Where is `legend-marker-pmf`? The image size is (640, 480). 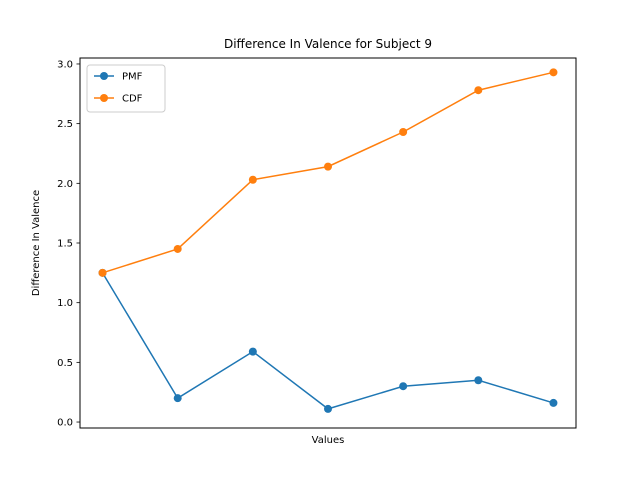
legend-marker-pmf is located at coordinates (104, 76).